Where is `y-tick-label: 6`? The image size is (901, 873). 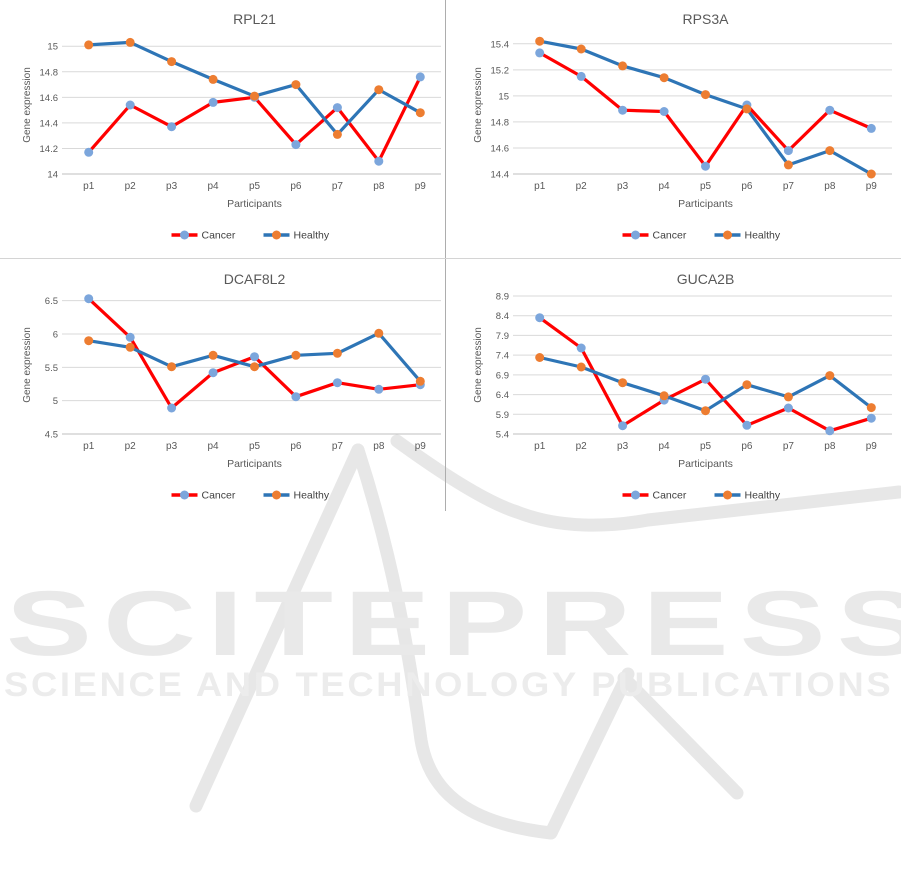 y-tick-label: 6 is located at coordinates (55, 335).